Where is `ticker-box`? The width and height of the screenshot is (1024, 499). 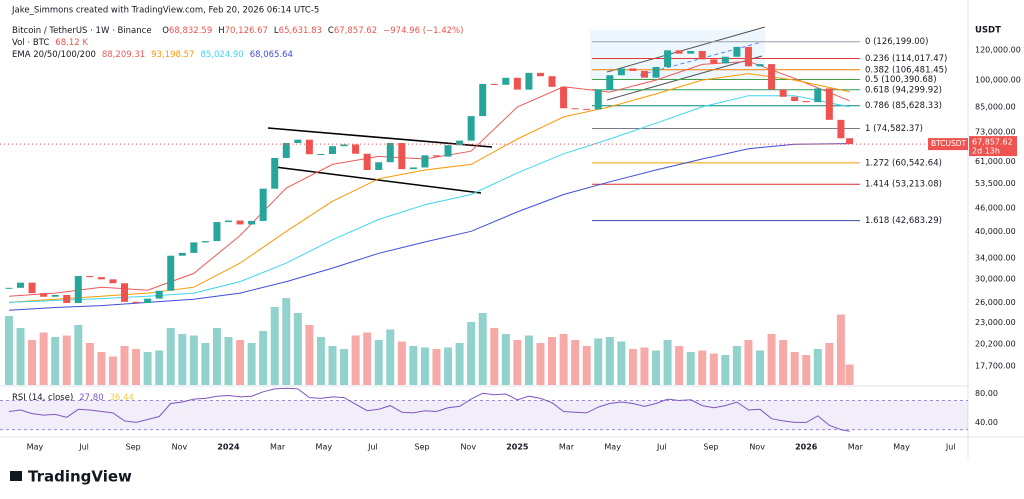 ticker-box is located at coordinates (948, 144).